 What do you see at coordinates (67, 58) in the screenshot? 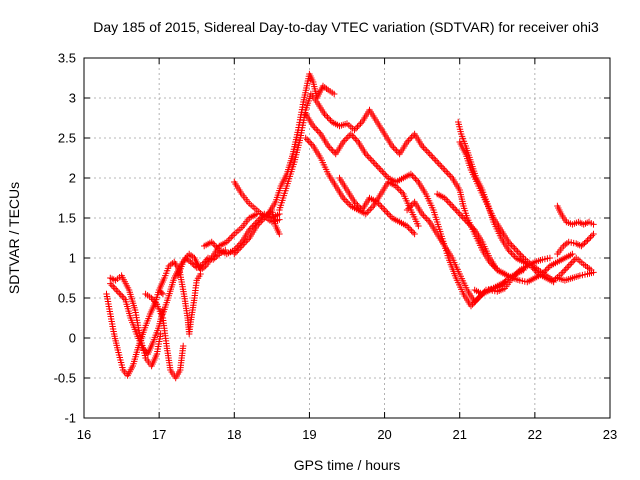
I see `y-tick-label: 3.5` at bounding box center [67, 58].